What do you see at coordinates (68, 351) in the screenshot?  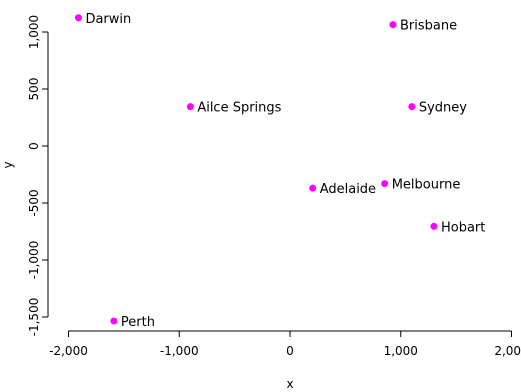 I see `x-tick-label: -2,000` at bounding box center [68, 351].